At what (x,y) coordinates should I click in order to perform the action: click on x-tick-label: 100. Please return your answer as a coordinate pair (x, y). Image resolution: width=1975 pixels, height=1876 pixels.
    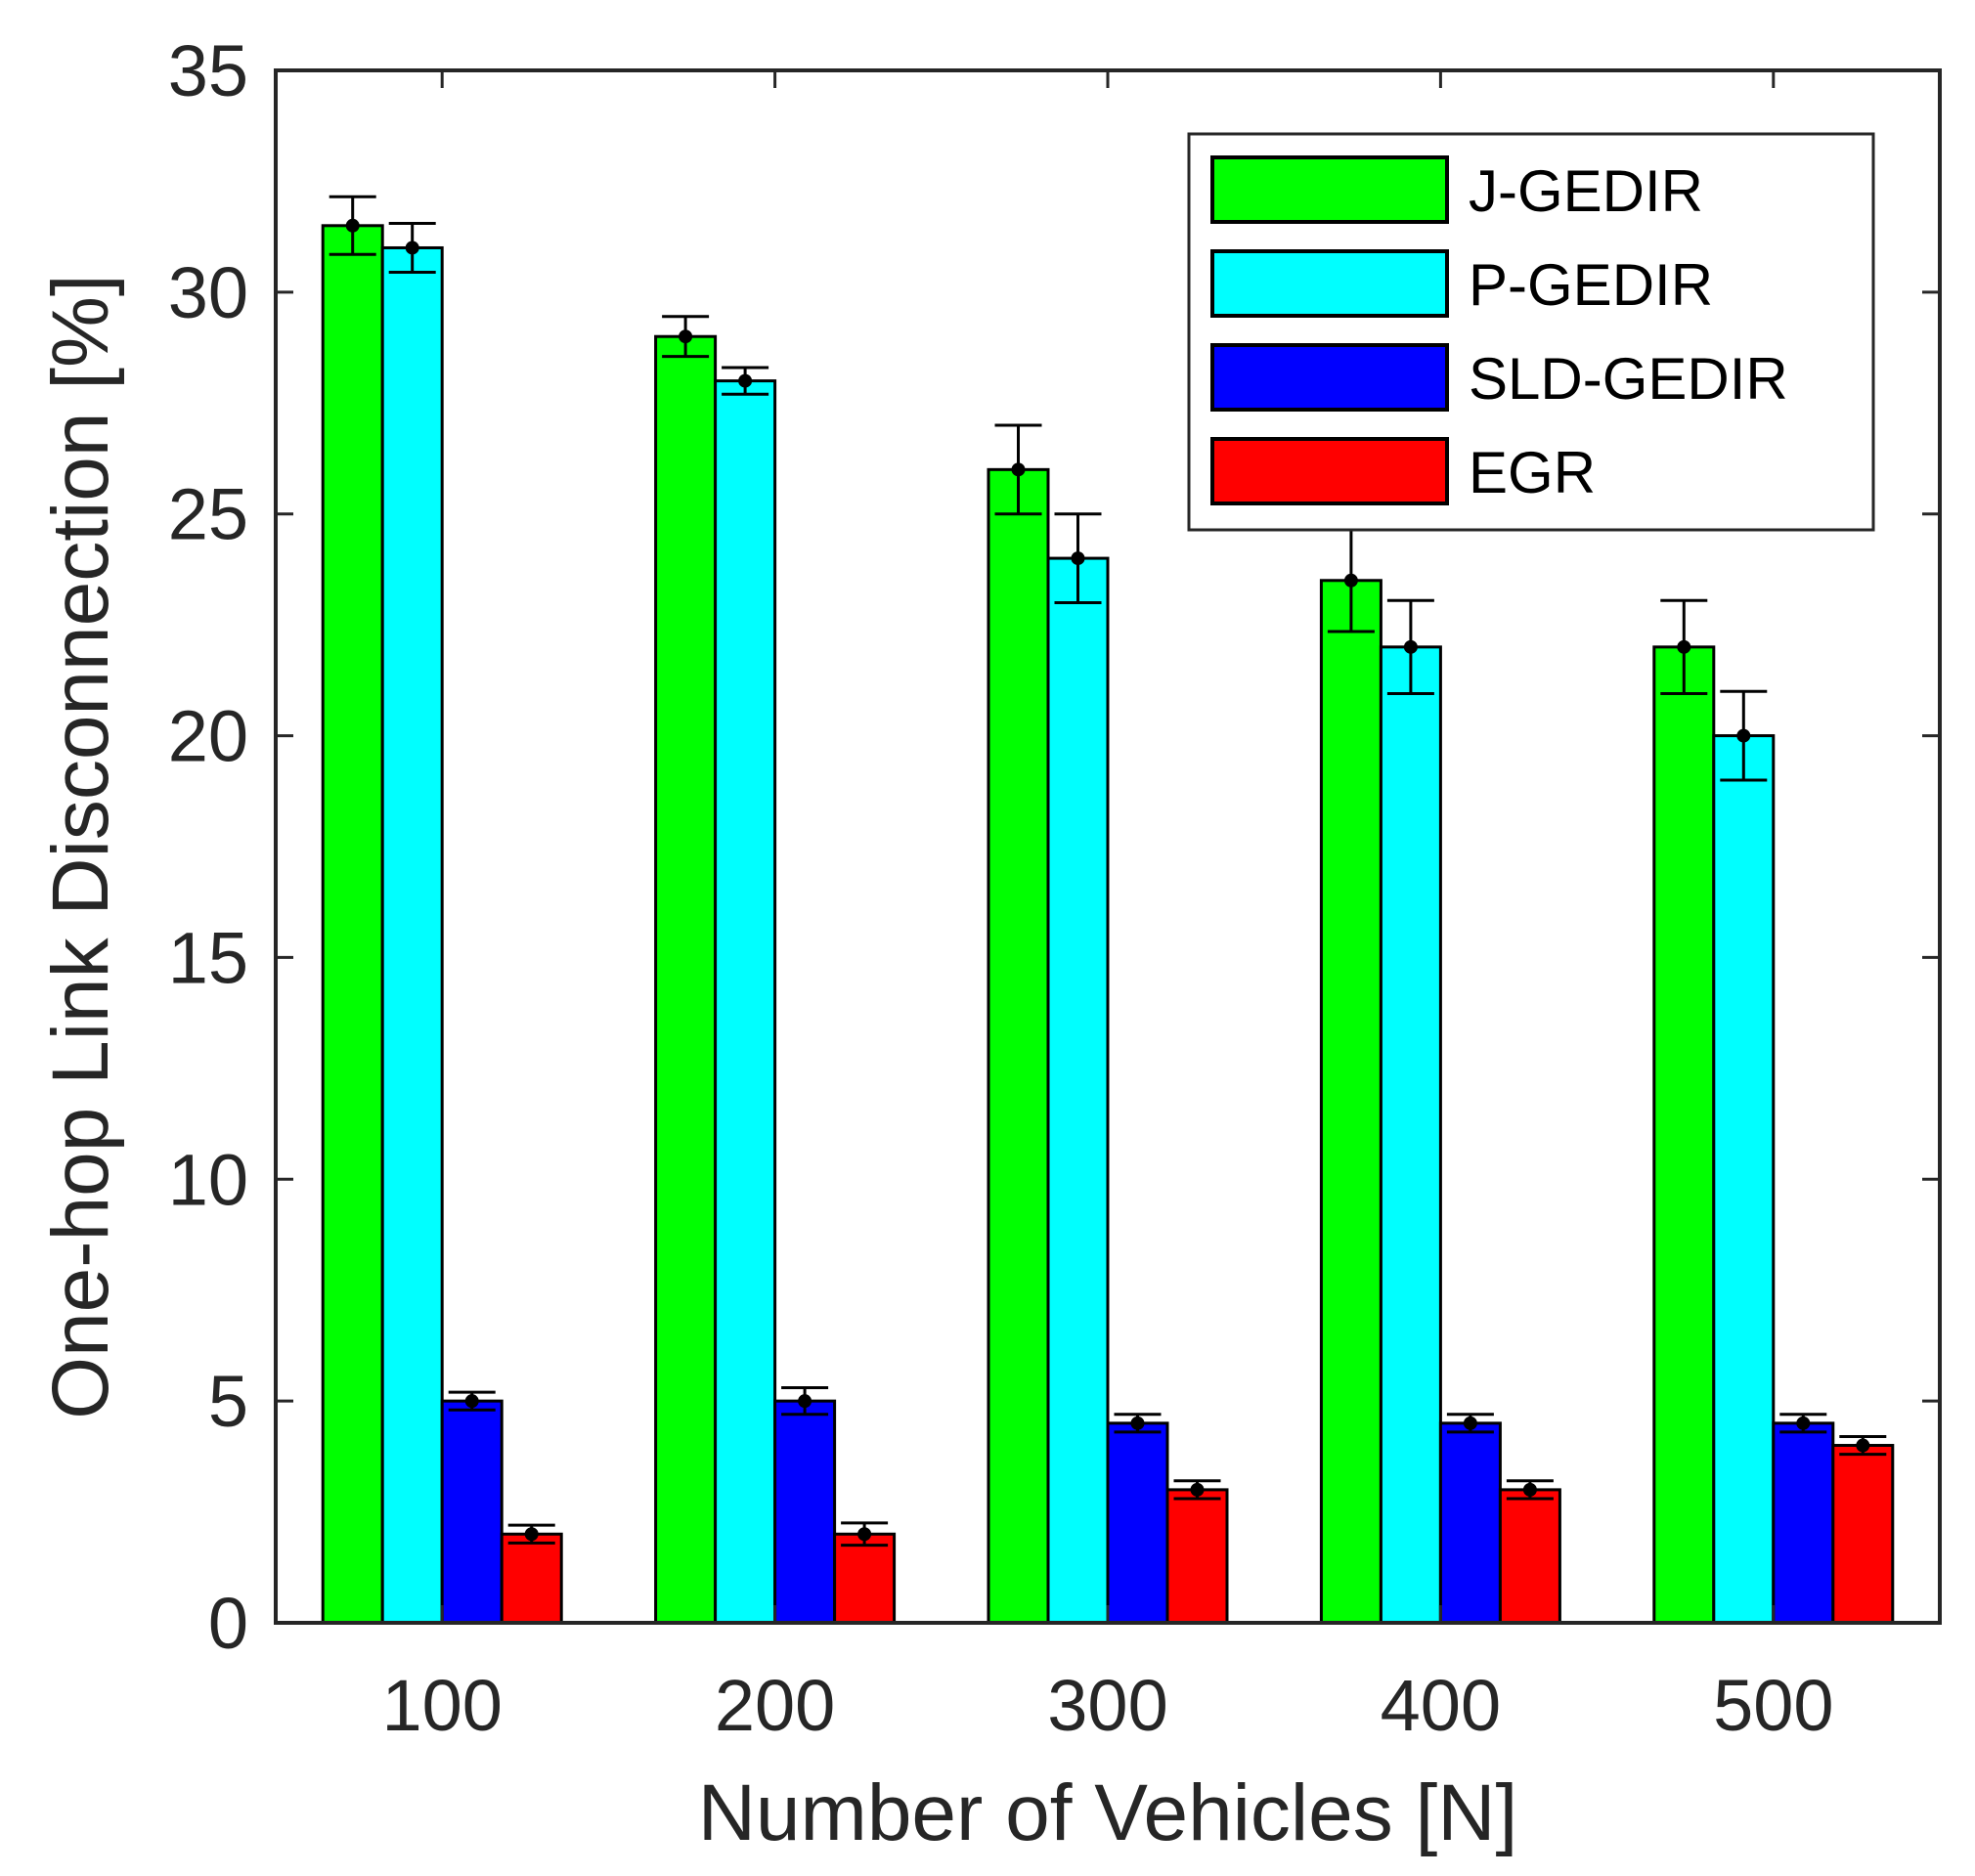
    Looking at the image, I should click on (441, 1705).